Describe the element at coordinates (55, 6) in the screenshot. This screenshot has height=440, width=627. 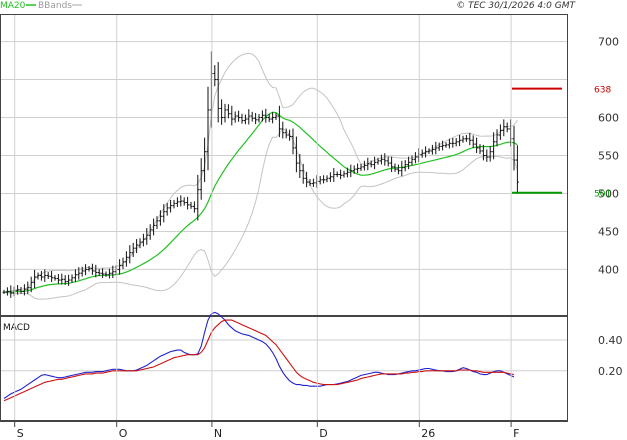
I see `legend-bbands: BBands` at that location.